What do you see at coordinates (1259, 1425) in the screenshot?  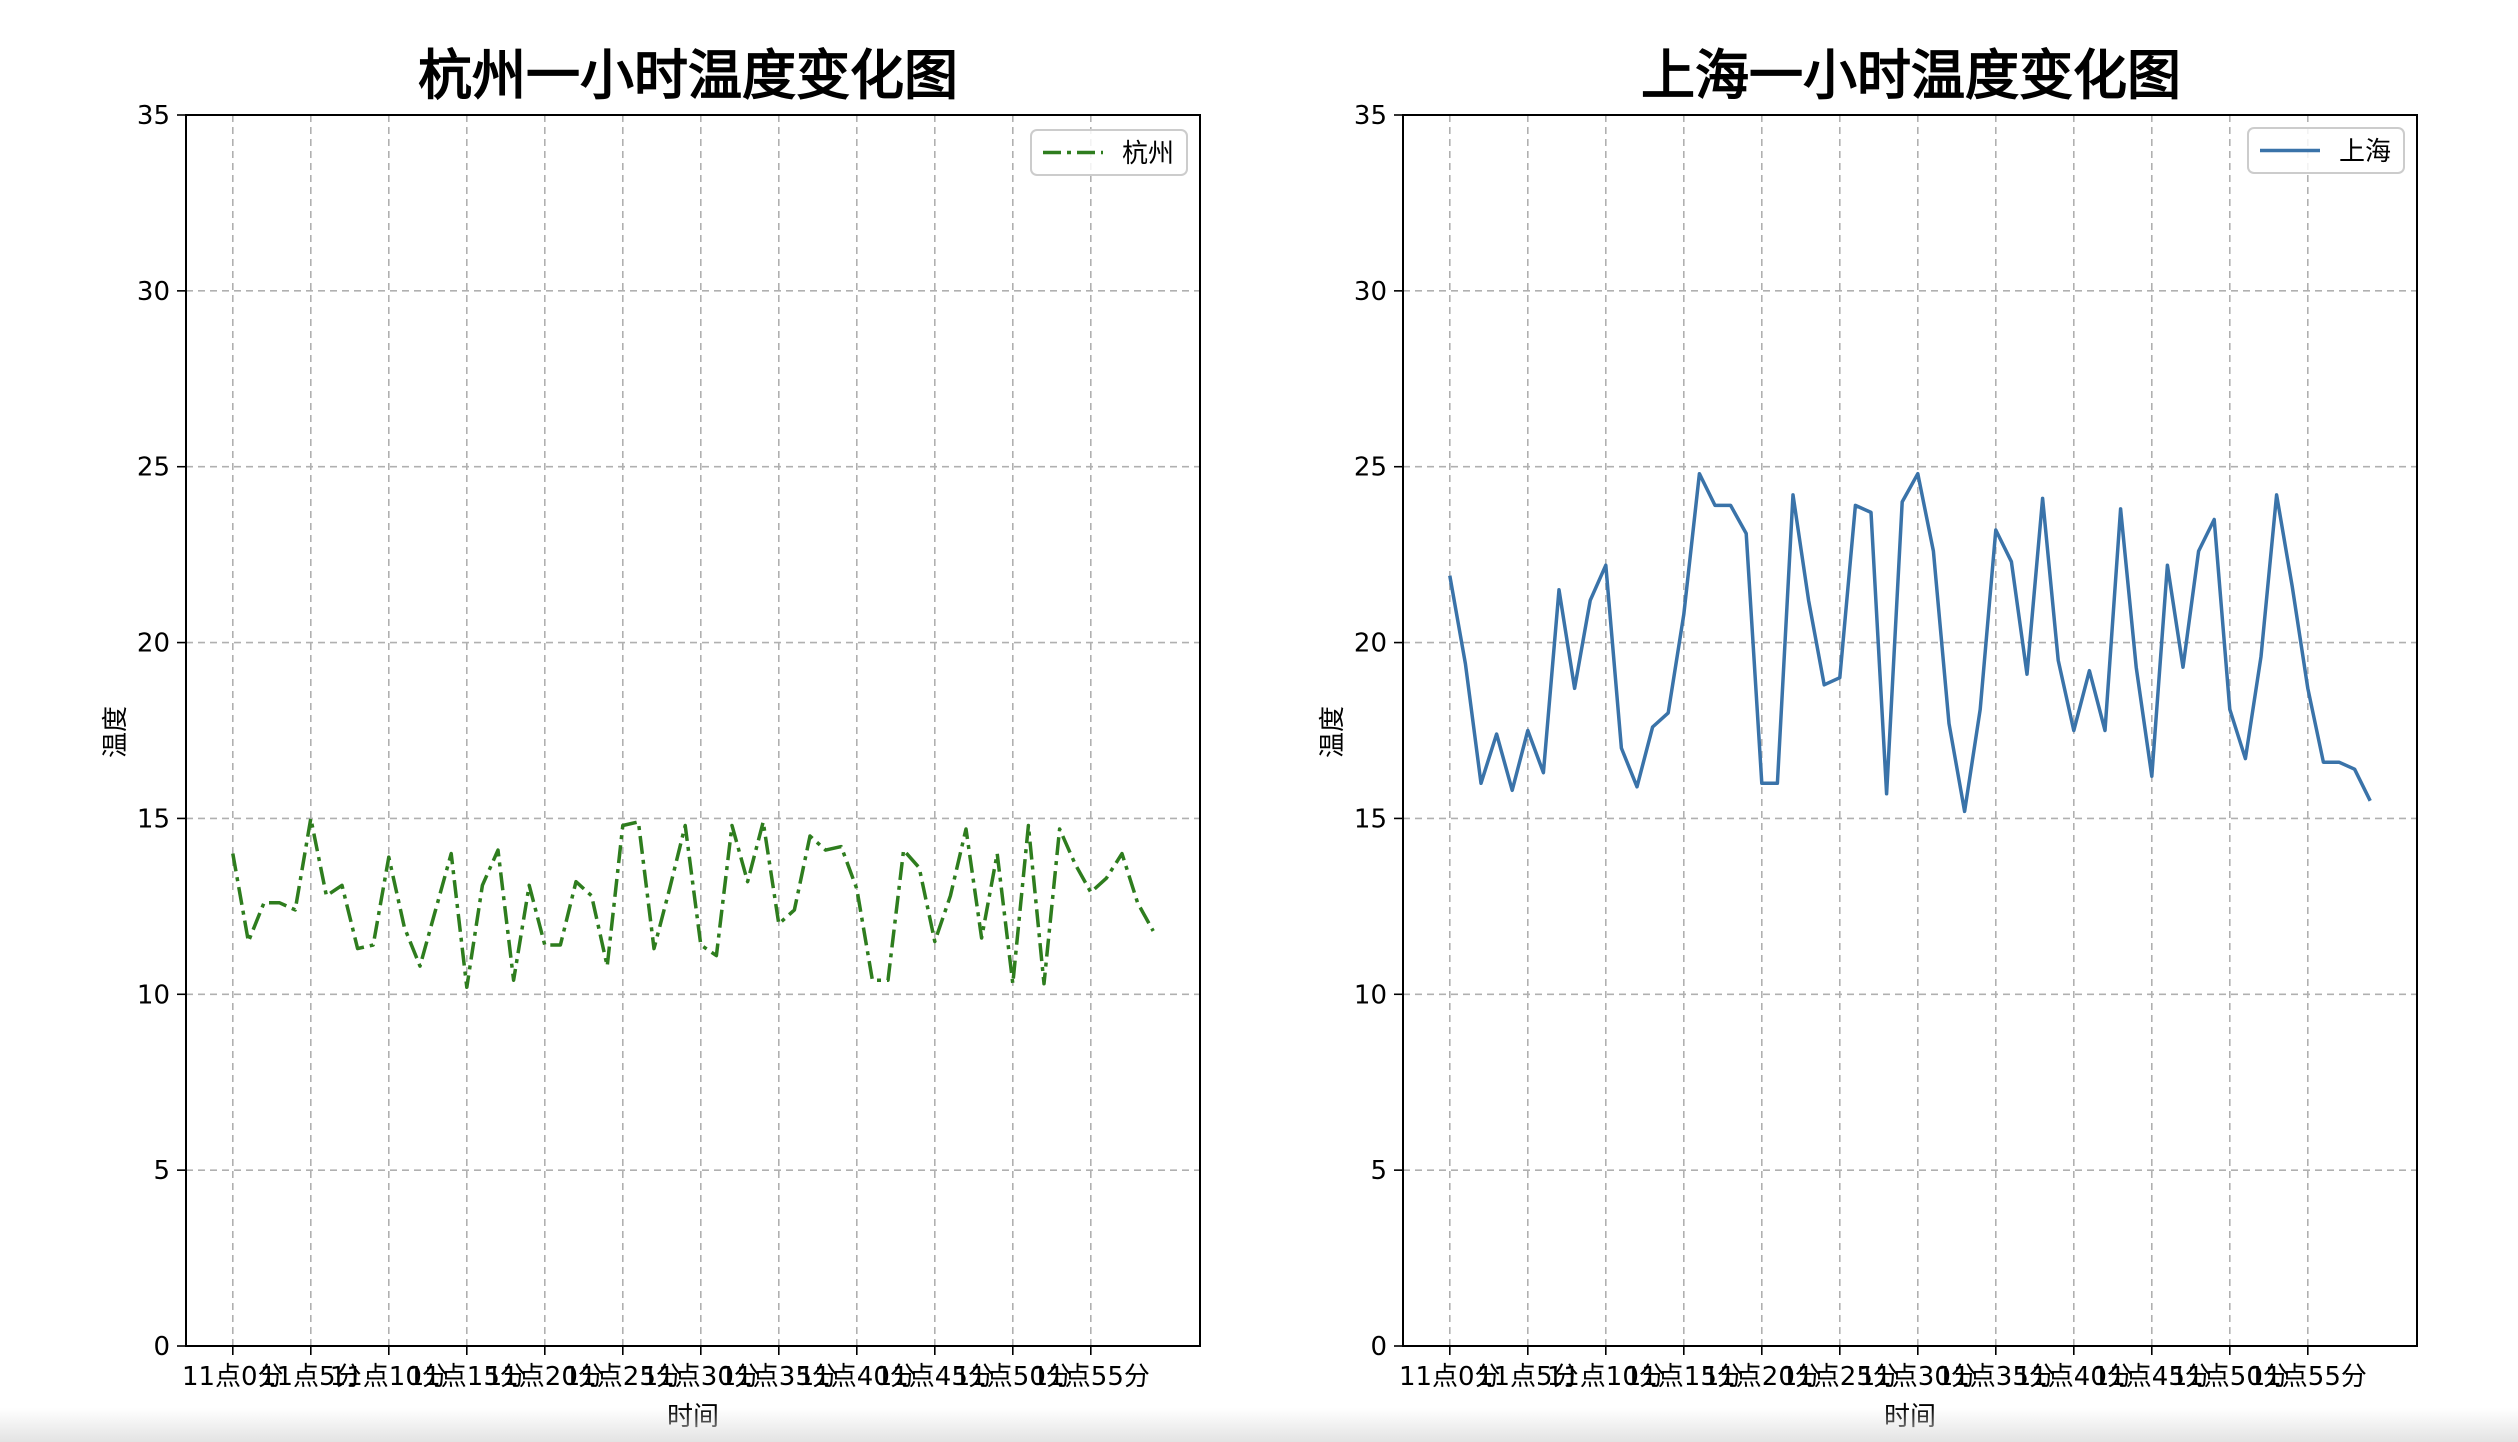 I see `bottom-fade-shadow` at bounding box center [1259, 1425].